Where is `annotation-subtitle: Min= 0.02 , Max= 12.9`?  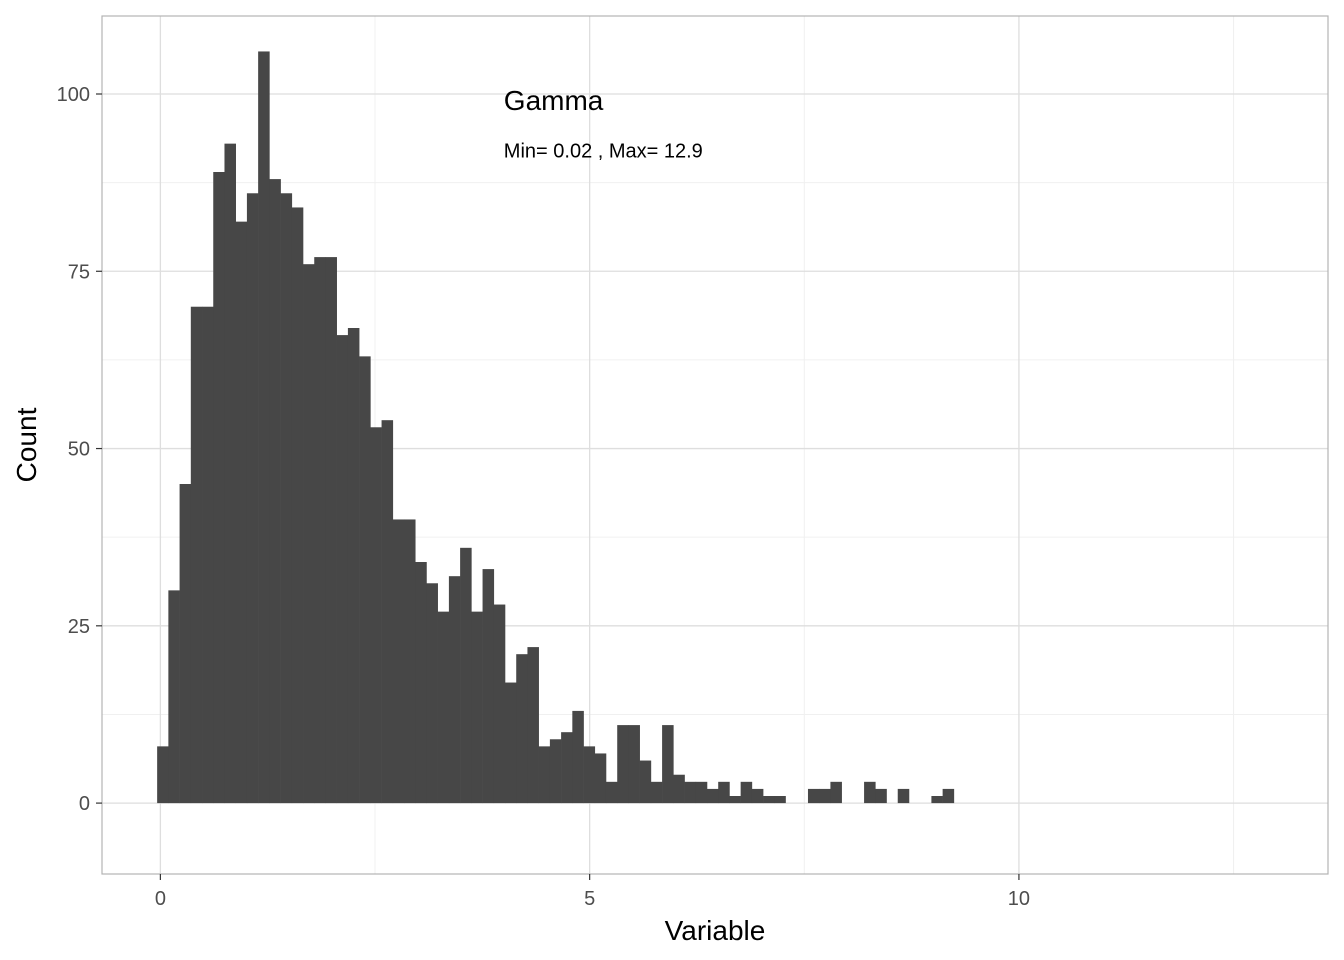 annotation-subtitle: Min= 0.02 , Max= 12.9 is located at coordinates (603, 152).